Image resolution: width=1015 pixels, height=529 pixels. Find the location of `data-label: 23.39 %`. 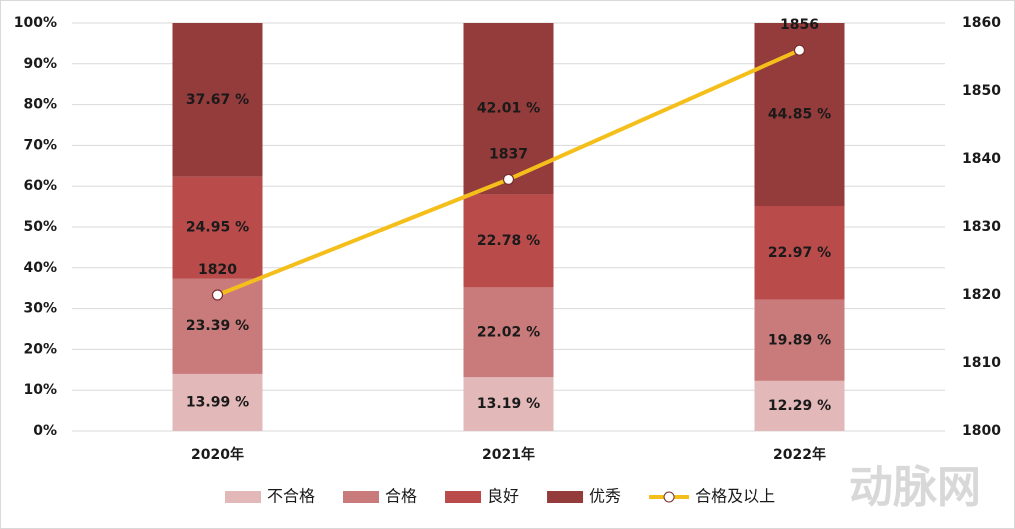

data-label: 23.39 % is located at coordinates (217, 326).